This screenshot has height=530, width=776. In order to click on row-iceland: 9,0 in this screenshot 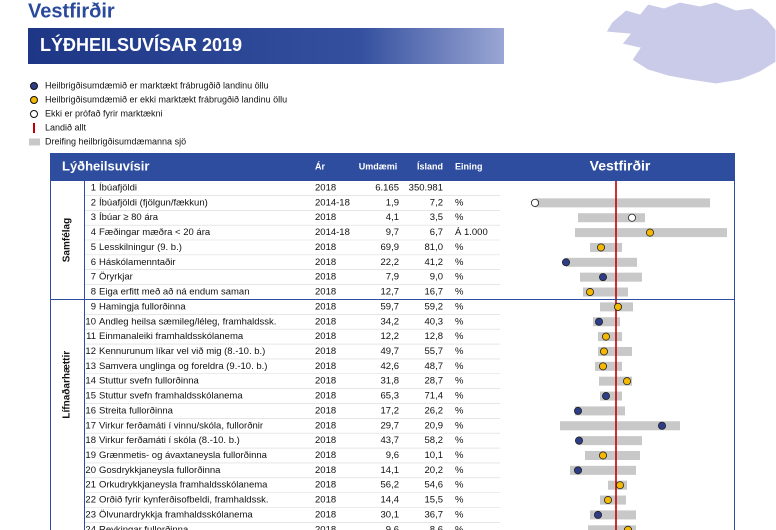, I will do `click(436, 277)`.